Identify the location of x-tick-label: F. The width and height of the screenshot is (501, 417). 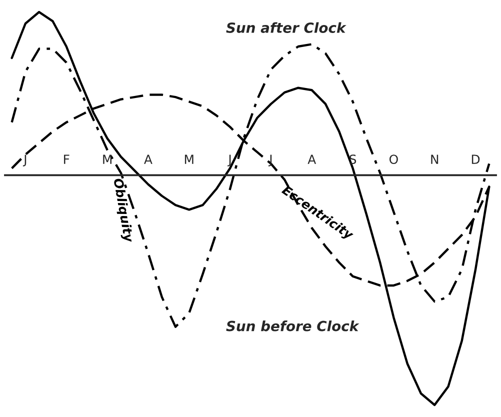
(67, 159).